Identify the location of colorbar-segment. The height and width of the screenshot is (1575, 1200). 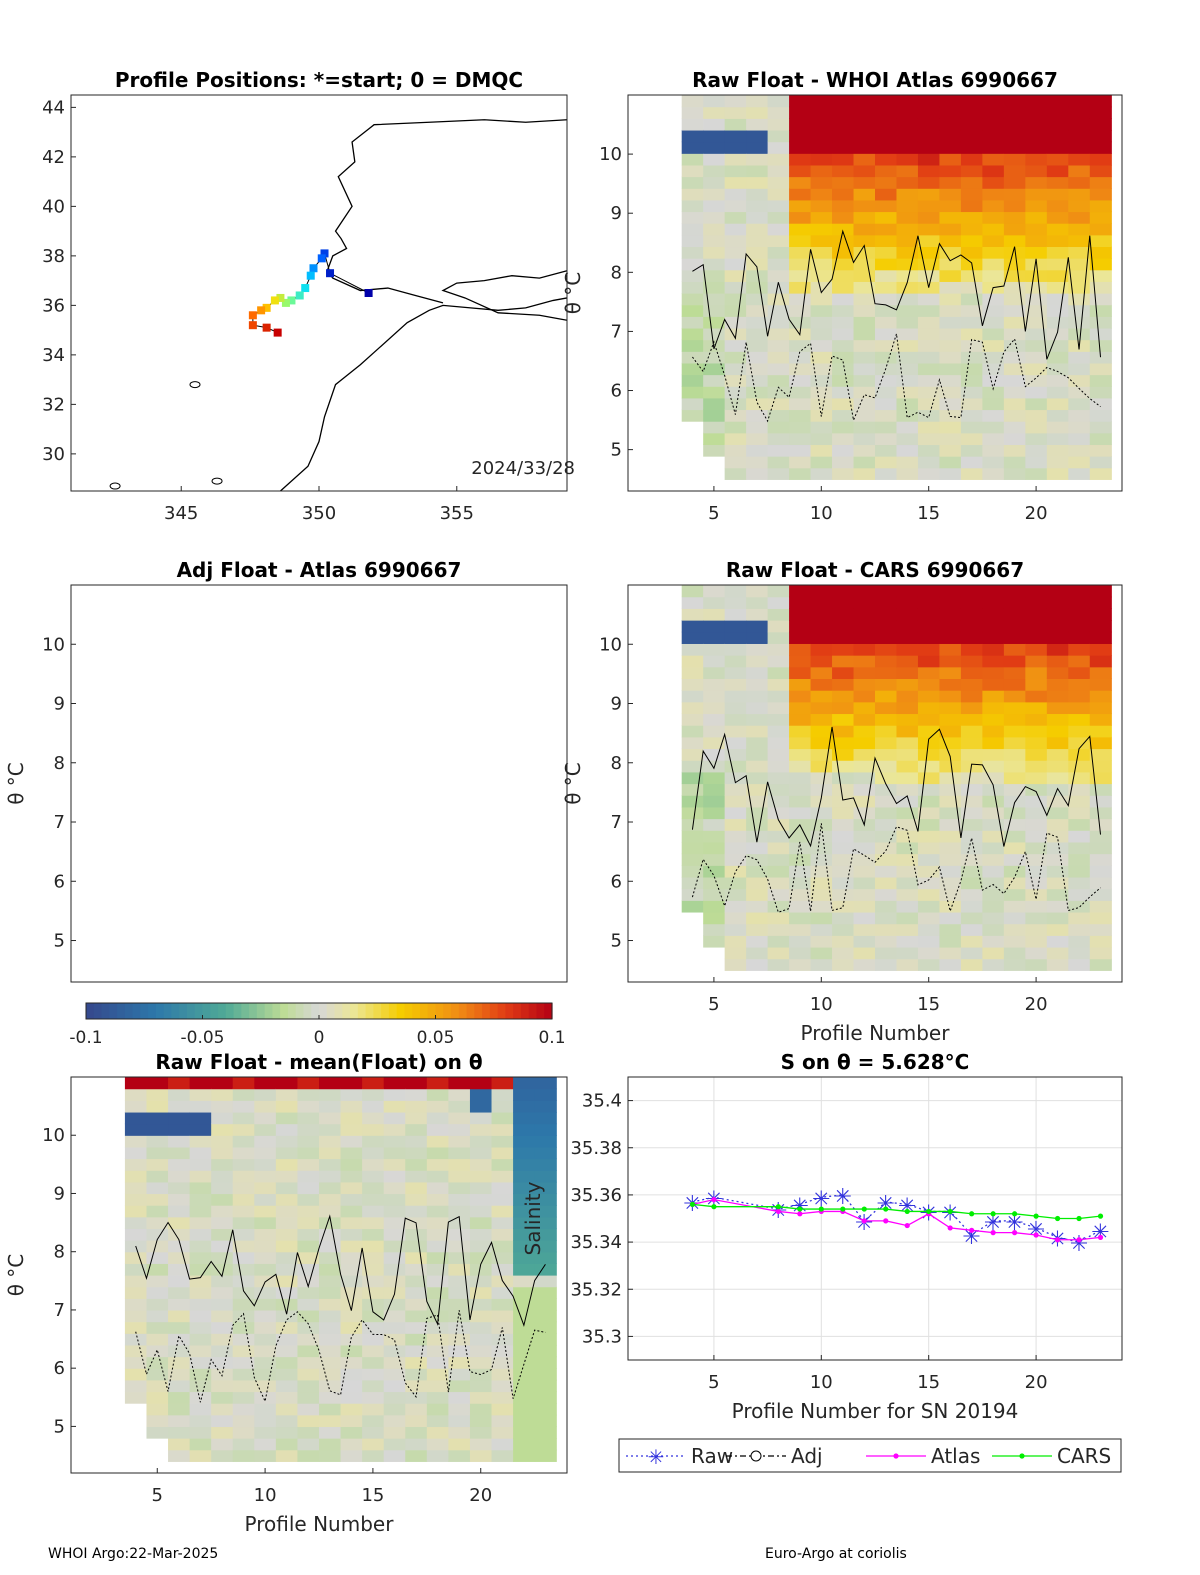
(261, 1011).